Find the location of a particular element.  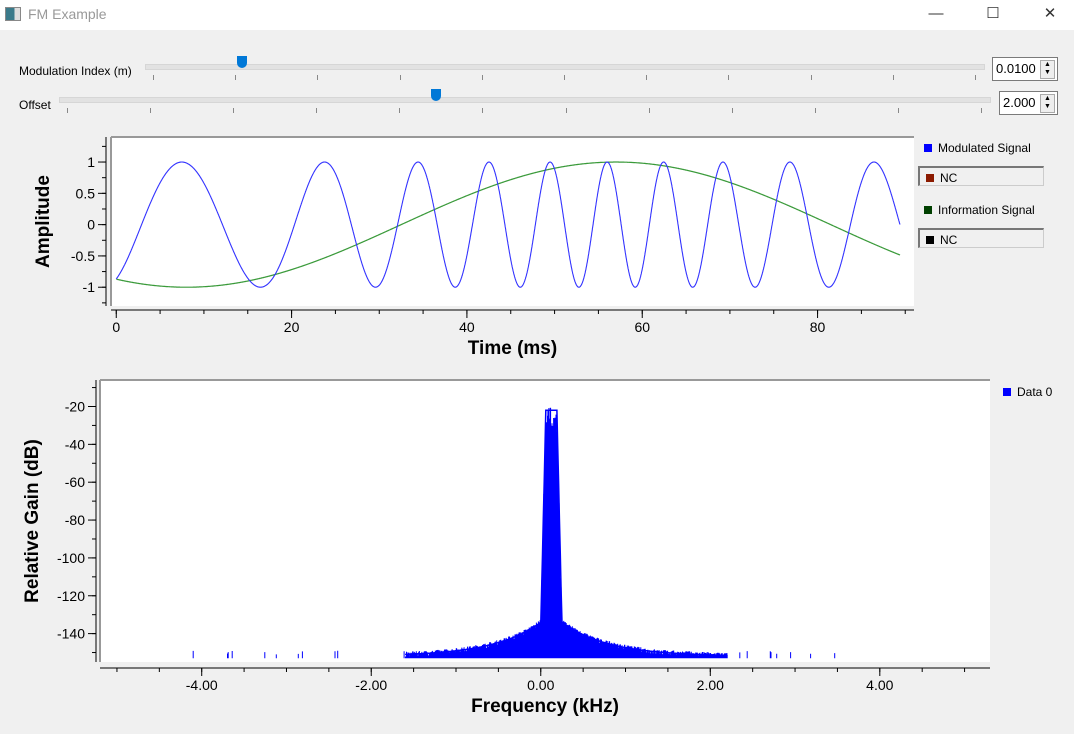

offset-spinbox: 2.000 ▲ ▼ is located at coordinates (1028, 103).